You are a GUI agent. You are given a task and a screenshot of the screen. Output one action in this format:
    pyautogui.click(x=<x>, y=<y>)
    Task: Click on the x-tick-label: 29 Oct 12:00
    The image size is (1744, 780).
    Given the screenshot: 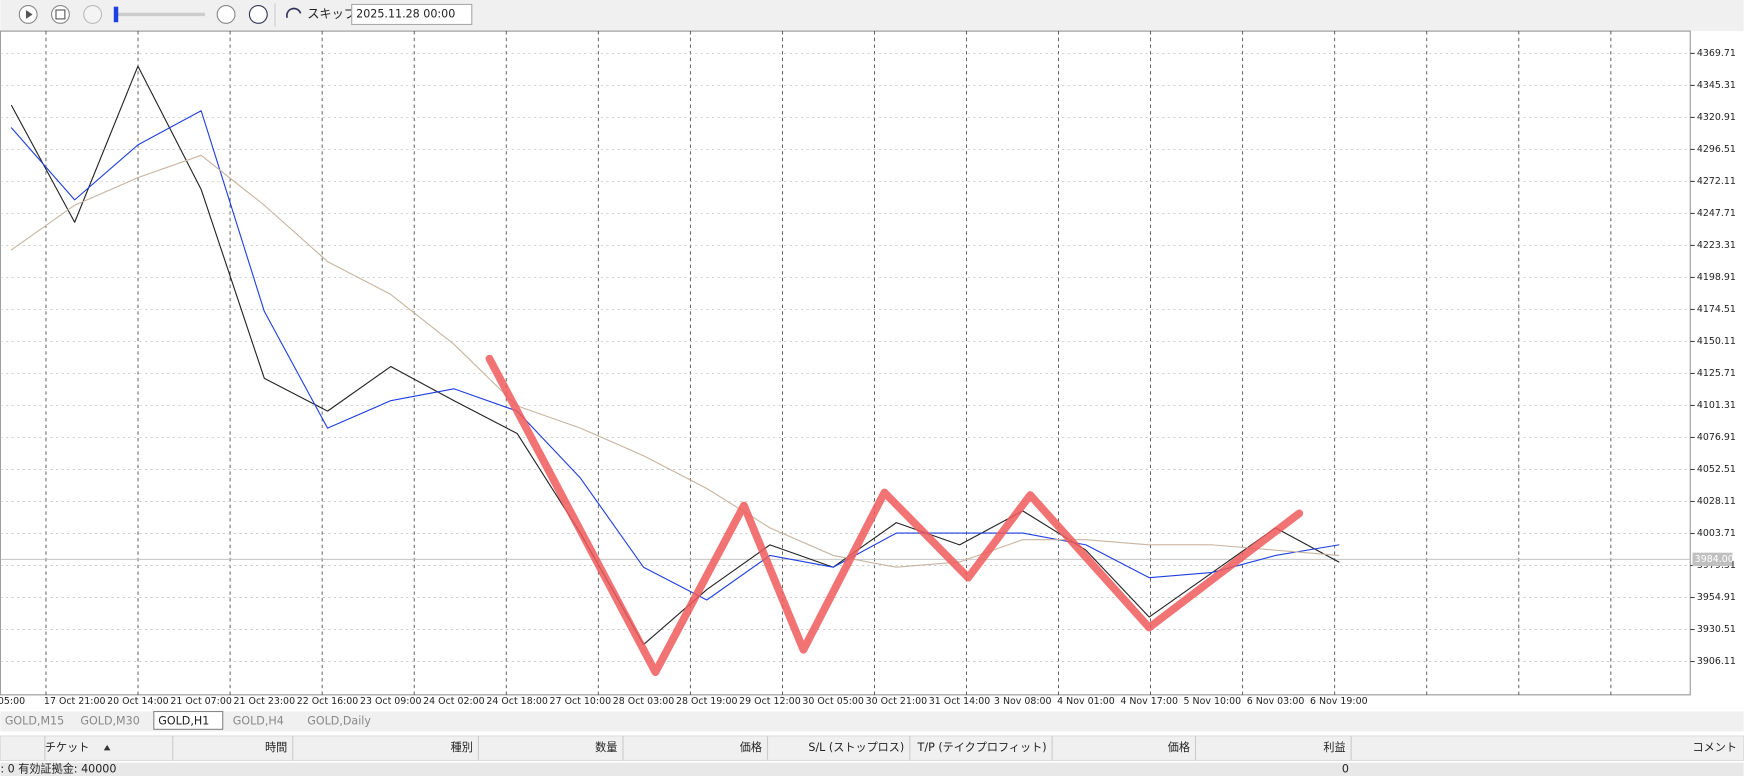 What is the action you would take?
    pyautogui.click(x=770, y=701)
    